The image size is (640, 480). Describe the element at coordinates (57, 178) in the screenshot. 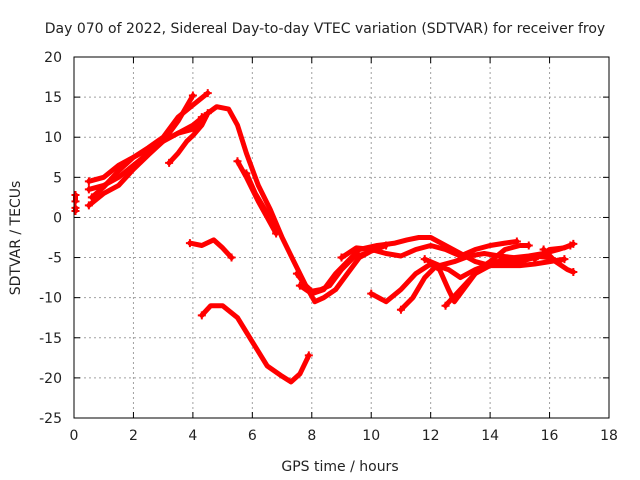

I see `y-tick-label: 5` at that location.